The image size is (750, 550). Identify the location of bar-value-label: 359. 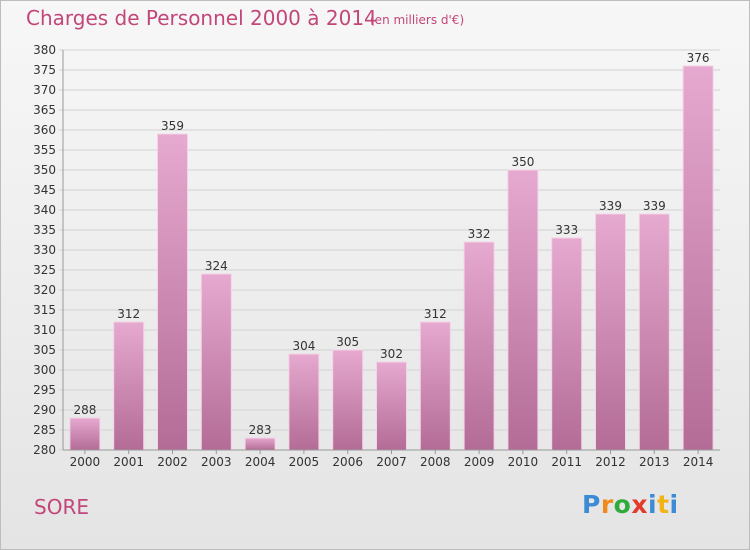
(172, 126).